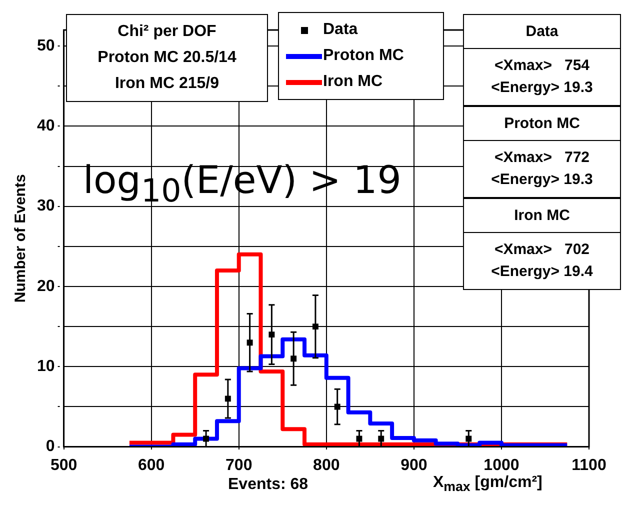 This screenshot has width=629, height=507. I want to click on x-tick-label: 1000, so click(502, 465).